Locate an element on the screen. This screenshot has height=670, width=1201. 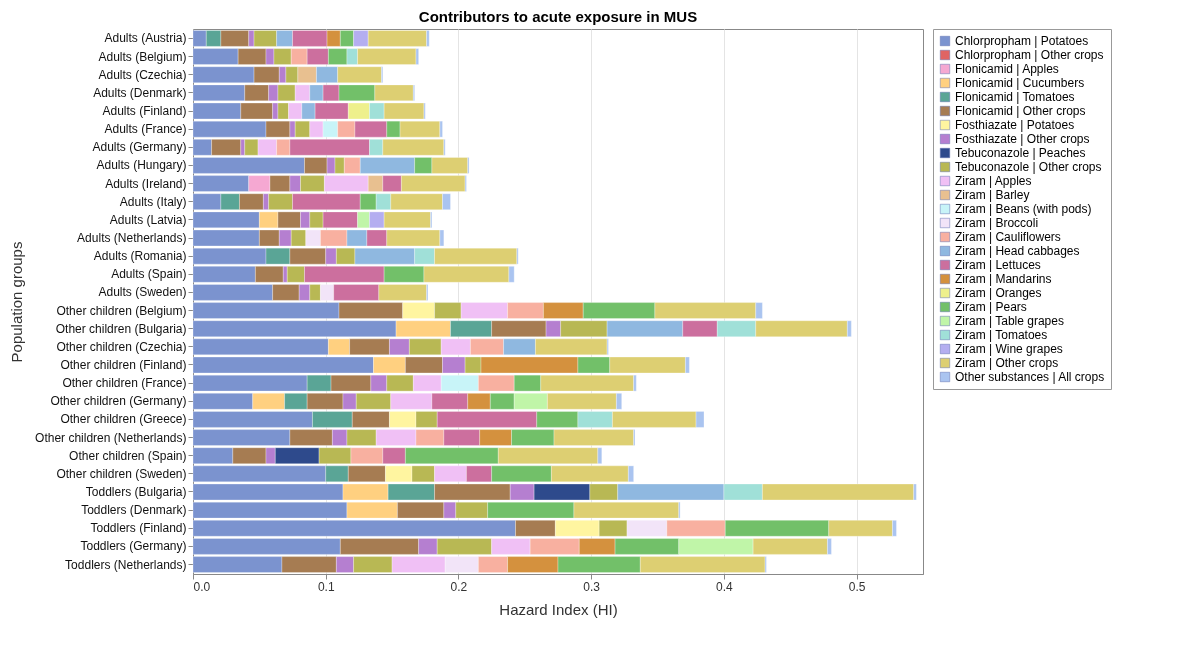
y-tick-label: Other children (Sweden) is located at coordinates (121, 473).